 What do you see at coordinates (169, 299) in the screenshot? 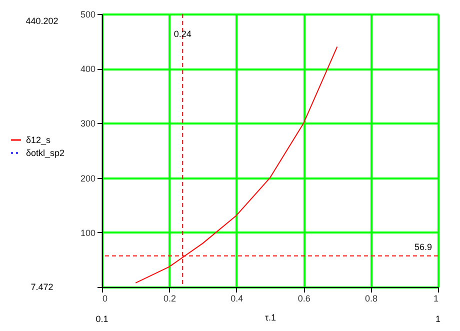
I see `x-tick-label: 0.2` at bounding box center [169, 299].